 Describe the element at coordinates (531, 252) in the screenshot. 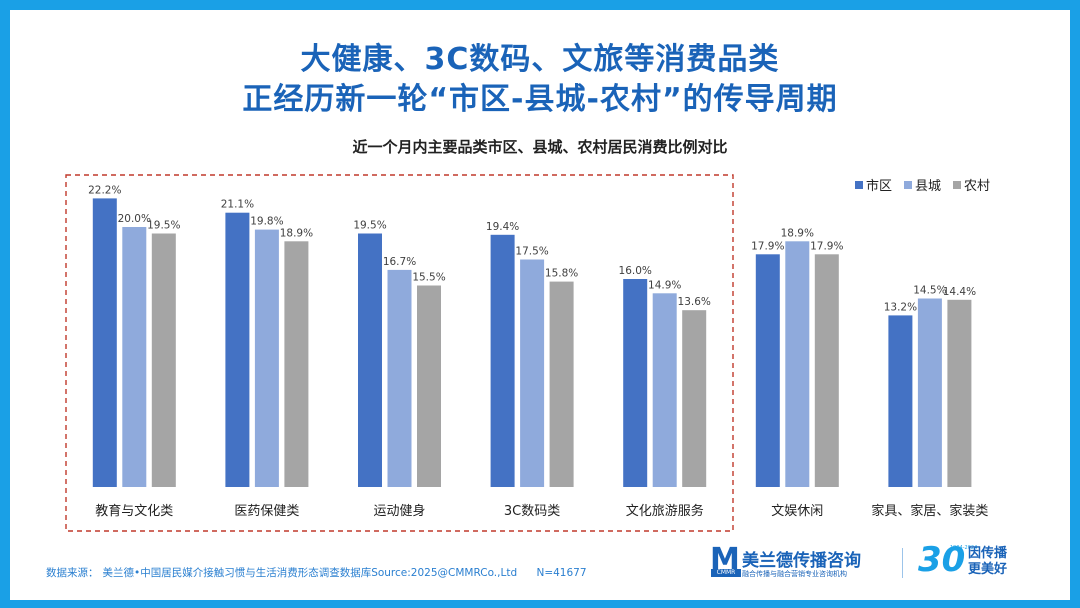

I see `data-label: 17.5%` at that location.